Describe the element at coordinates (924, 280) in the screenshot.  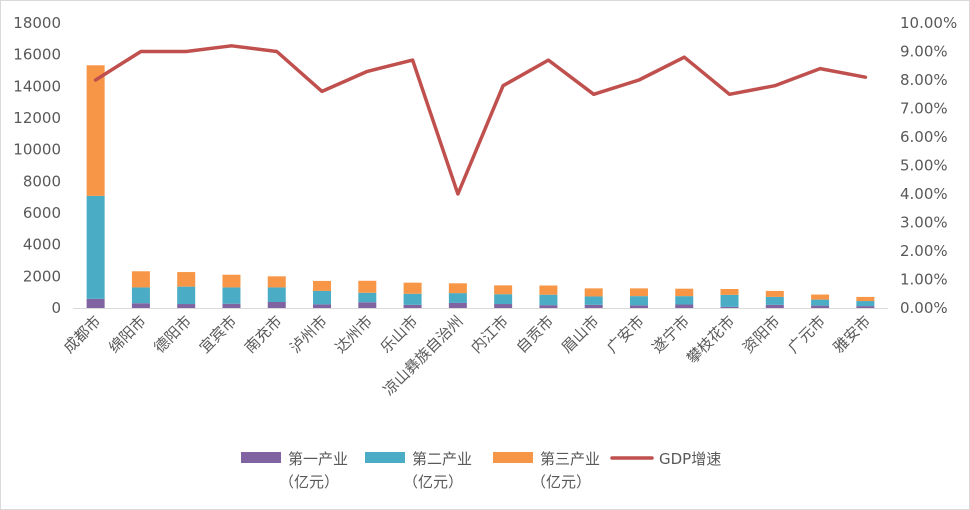
I see `y-right-tick-label: 1.00%` at that location.